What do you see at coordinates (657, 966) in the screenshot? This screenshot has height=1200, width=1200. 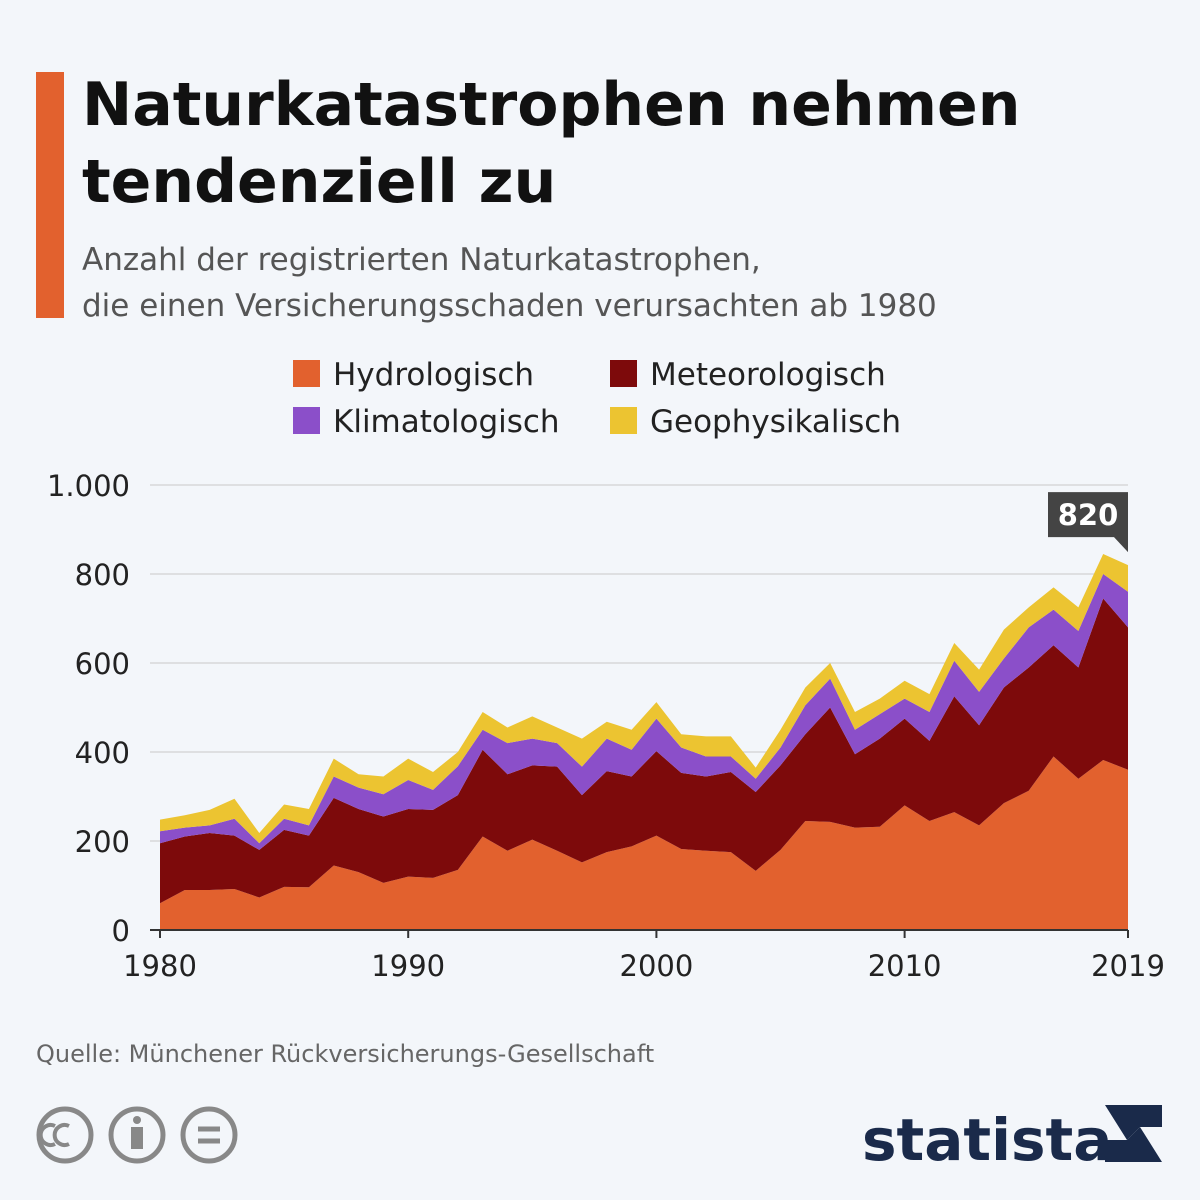 I see `x-tick-label: 2000` at bounding box center [657, 966].